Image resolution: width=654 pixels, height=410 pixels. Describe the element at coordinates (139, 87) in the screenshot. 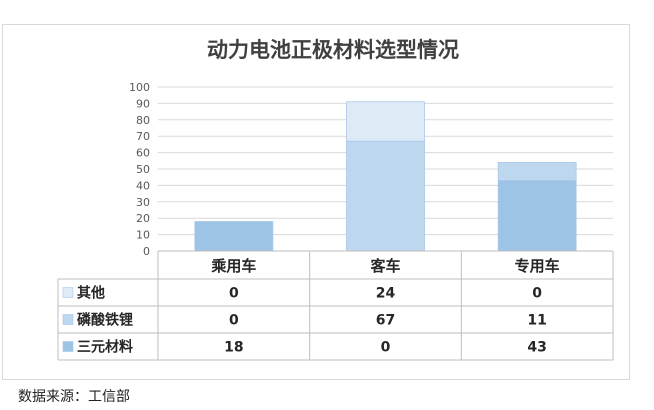

I see `y-tick-label-10: 100` at that location.